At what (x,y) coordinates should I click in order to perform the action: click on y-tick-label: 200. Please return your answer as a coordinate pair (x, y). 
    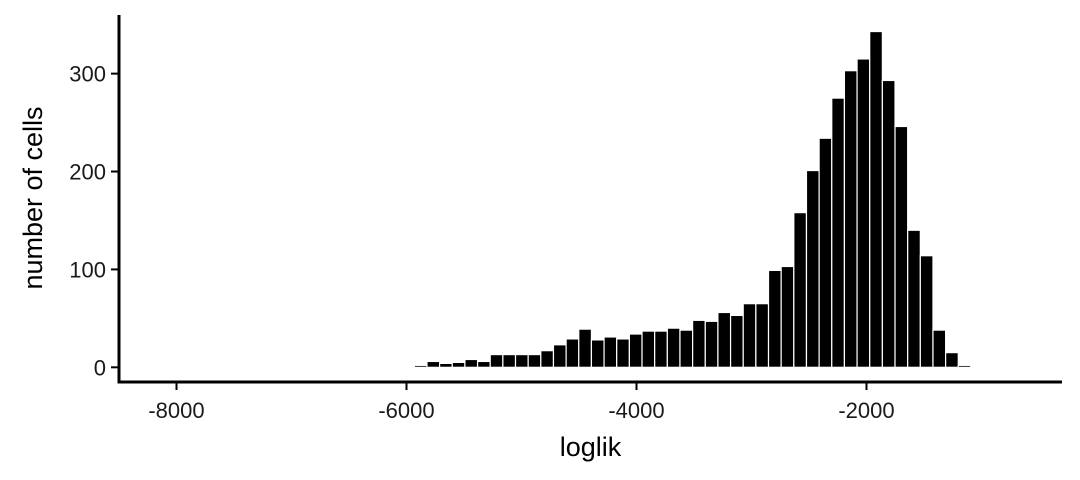
    Looking at the image, I should click on (87, 172).